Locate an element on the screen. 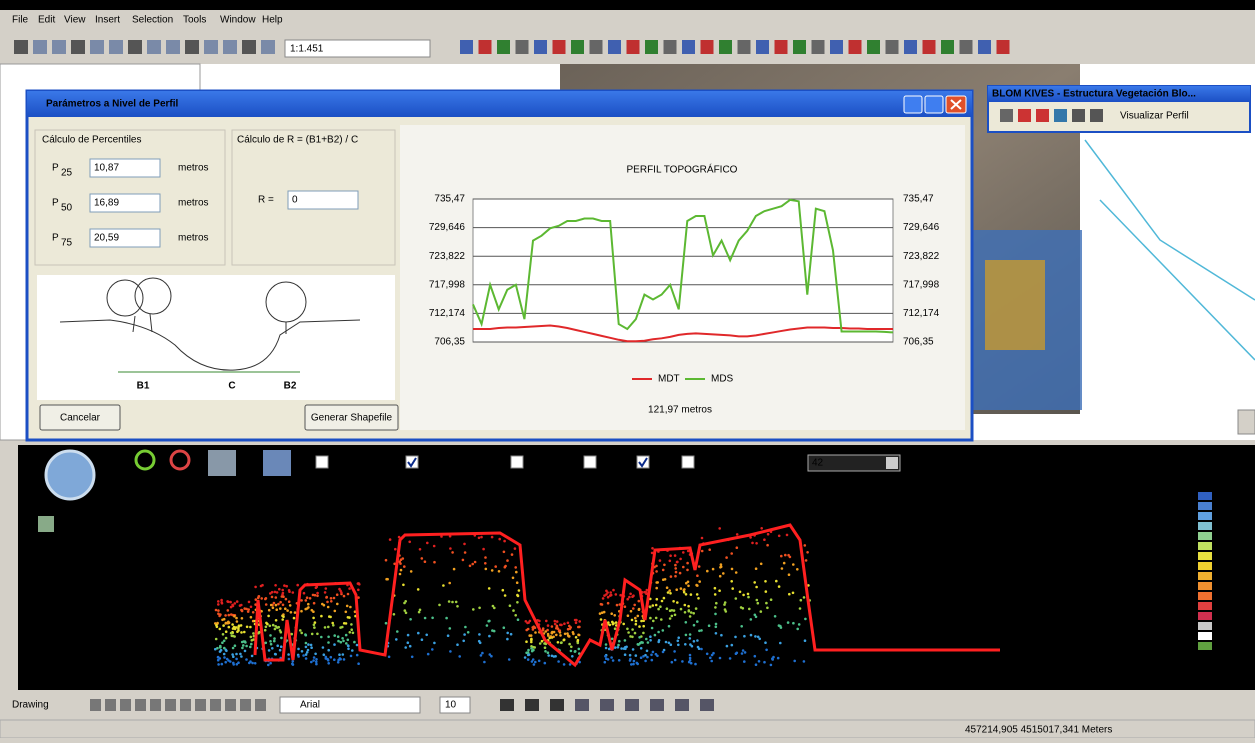  checkbox-label: Visualizar Perfil is located at coordinates (456, 462).